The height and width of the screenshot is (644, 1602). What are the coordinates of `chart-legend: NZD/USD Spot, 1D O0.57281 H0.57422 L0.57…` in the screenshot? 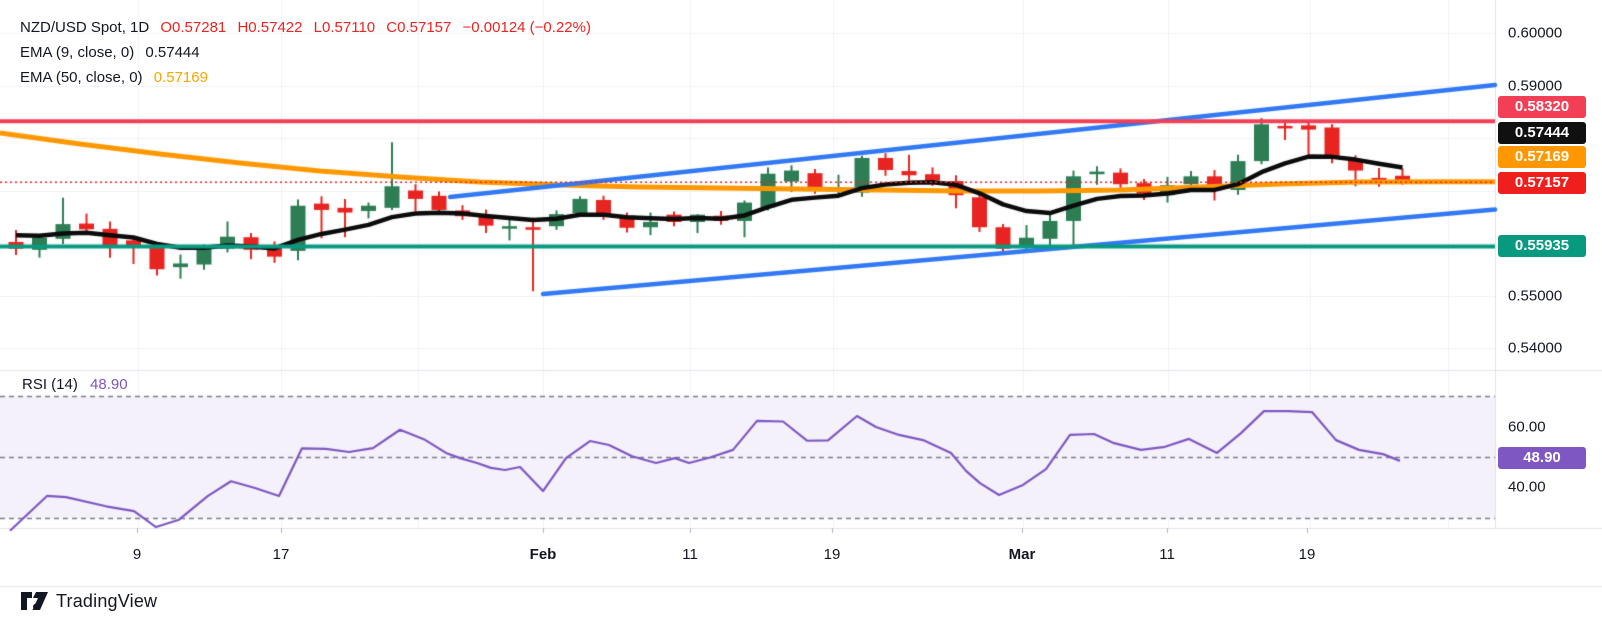 It's located at (309, 53).